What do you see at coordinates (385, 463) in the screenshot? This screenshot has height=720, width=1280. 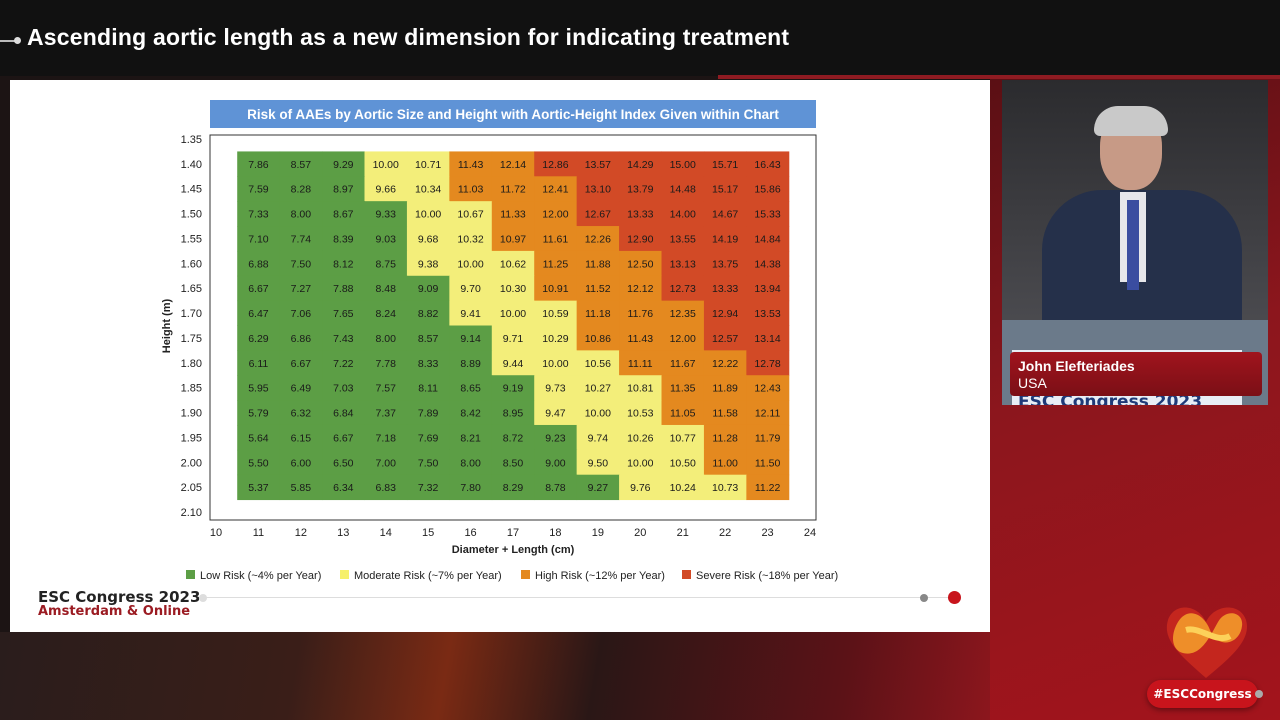 I see `cell-value: 7.00` at bounding box center [385, 463].